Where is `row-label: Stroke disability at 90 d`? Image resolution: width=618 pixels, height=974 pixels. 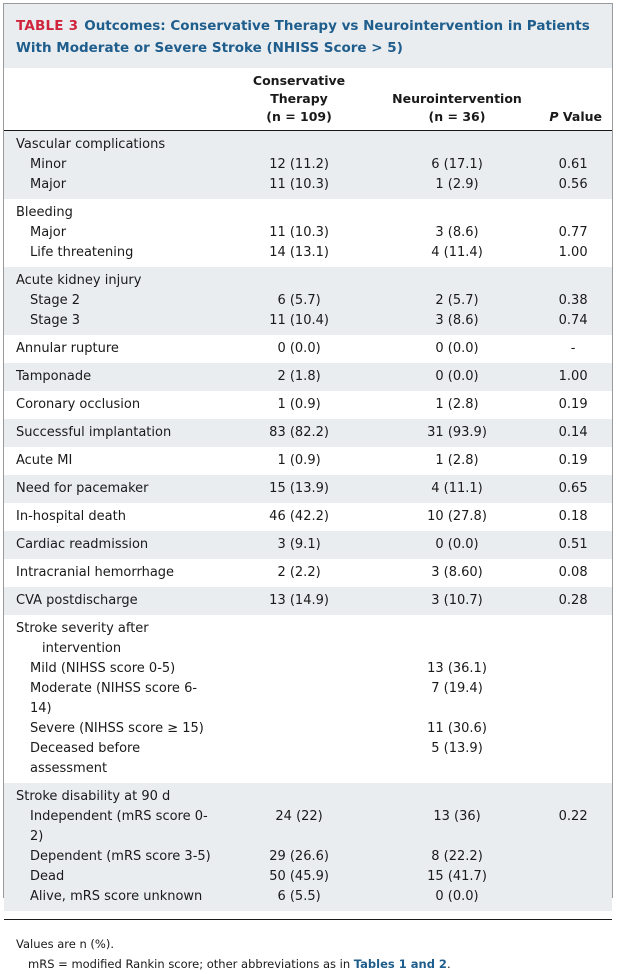 row-label: Stroke disability at 90 d is located at coordinates (93, 796).